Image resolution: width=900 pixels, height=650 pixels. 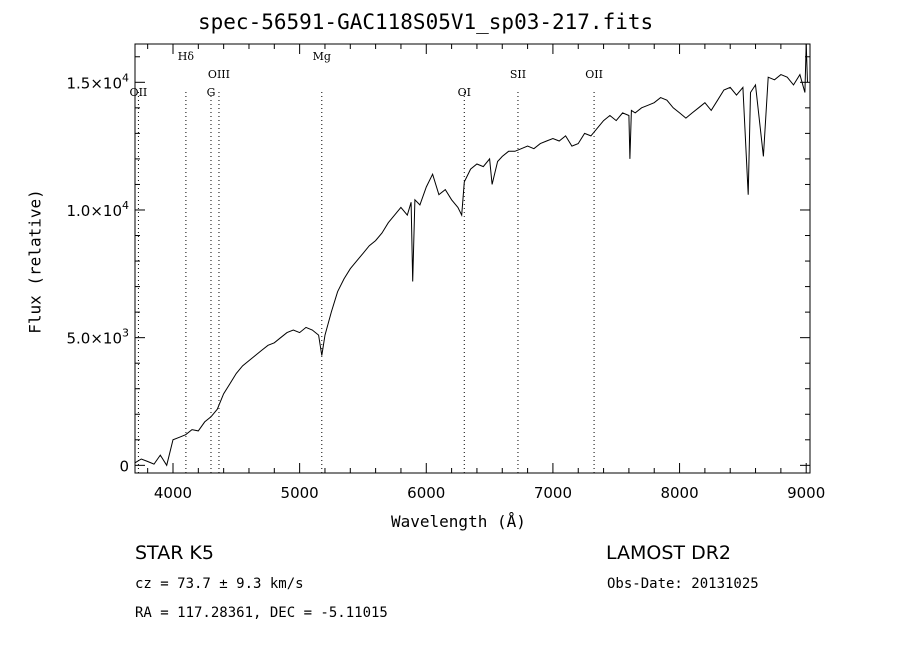 I want to click on chart-title: spec-56591-GAC118S05V1_sp03-217.fits, so click(x=426, y=22).